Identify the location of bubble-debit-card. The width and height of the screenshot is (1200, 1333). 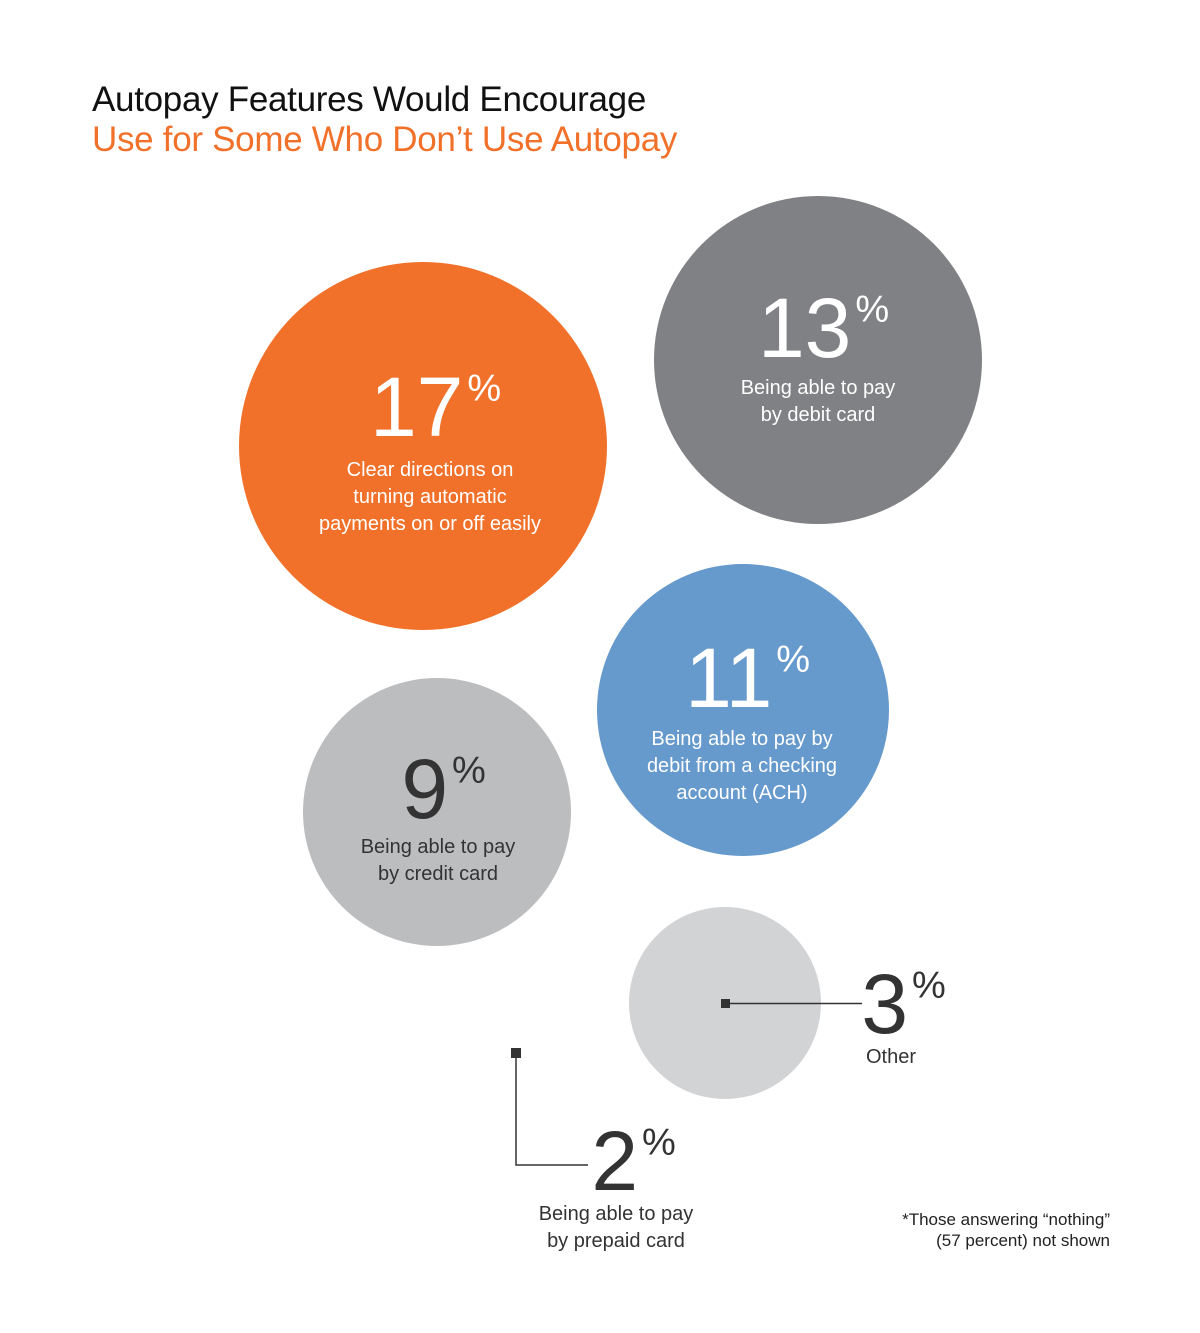
(818, 360).